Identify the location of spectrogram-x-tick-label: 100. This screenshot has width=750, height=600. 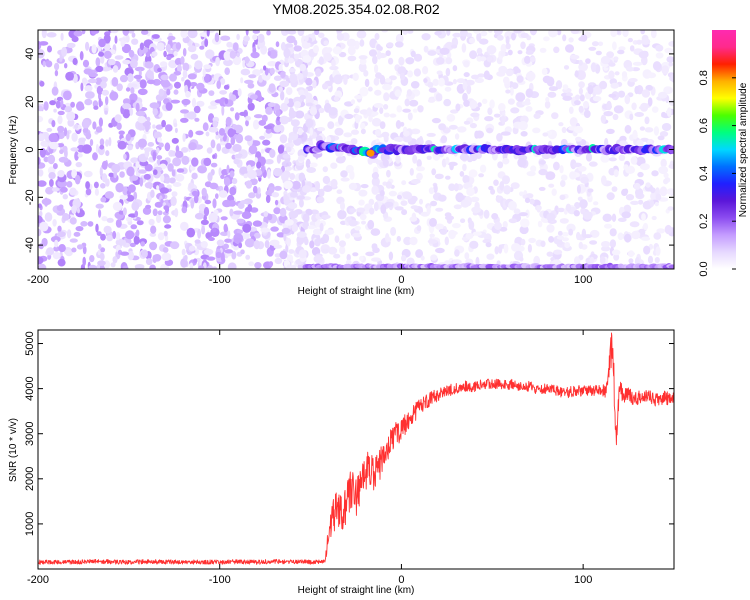
(583, 280).